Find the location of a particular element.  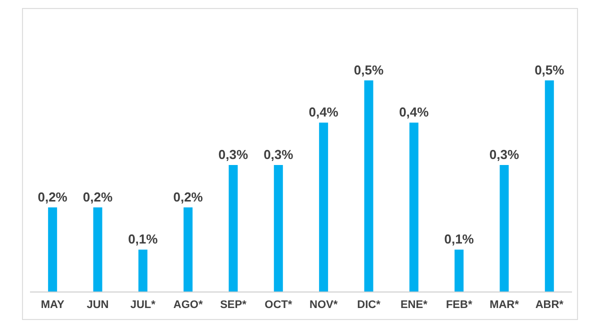

x-tick-label: DIC* is located at coordinates (369, 304).